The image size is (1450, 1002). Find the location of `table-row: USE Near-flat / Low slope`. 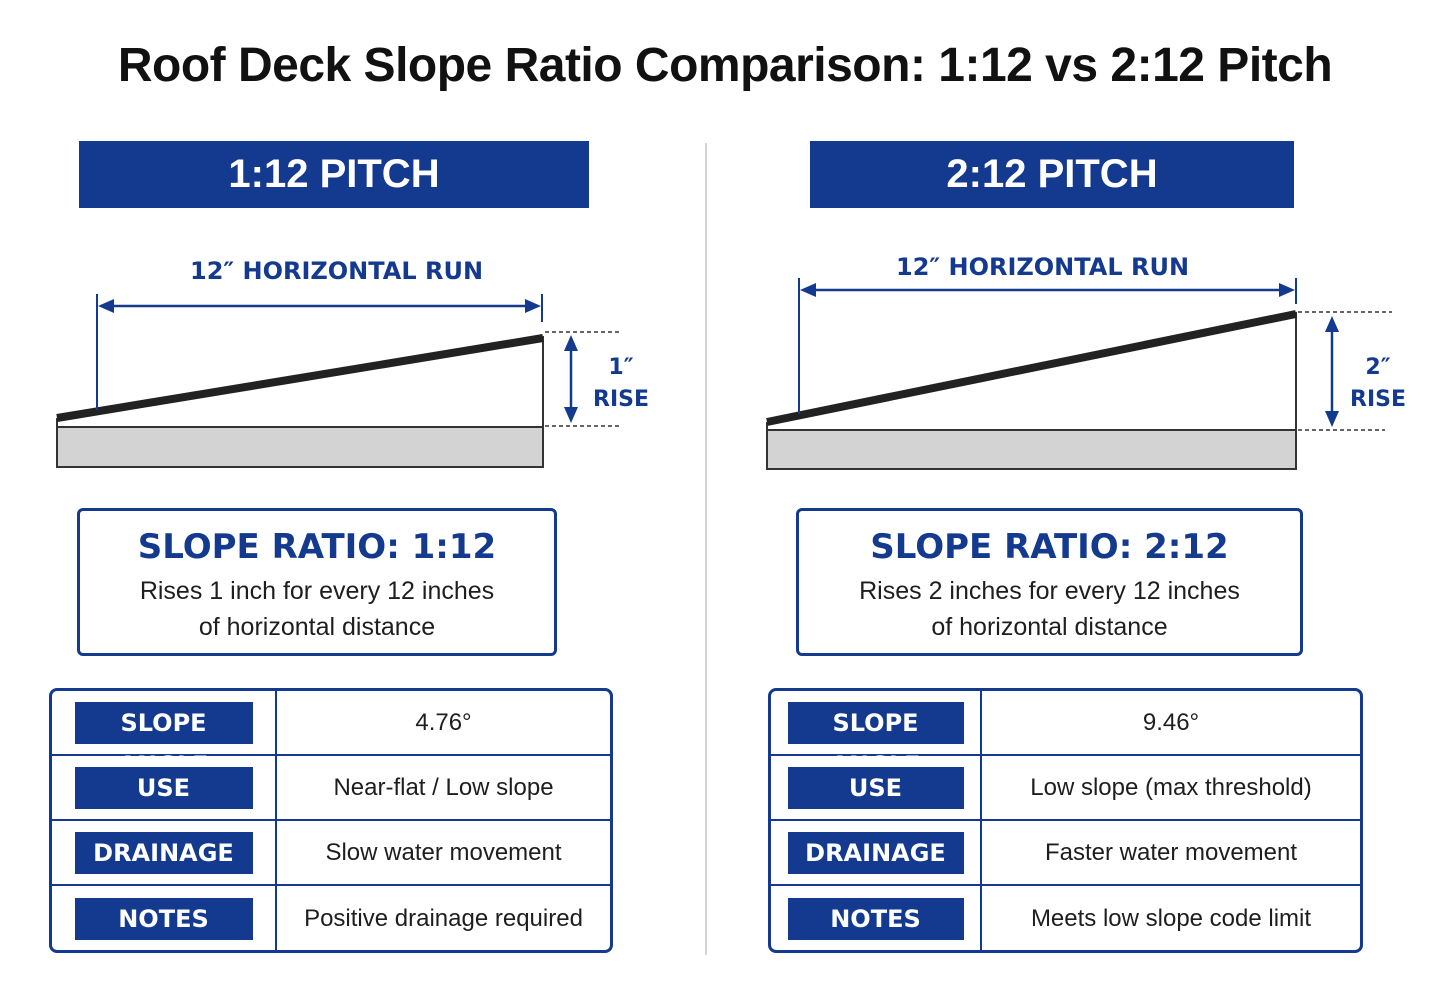

table-row: USE Near-flat / Low slope is located at coordinates (331, 788).